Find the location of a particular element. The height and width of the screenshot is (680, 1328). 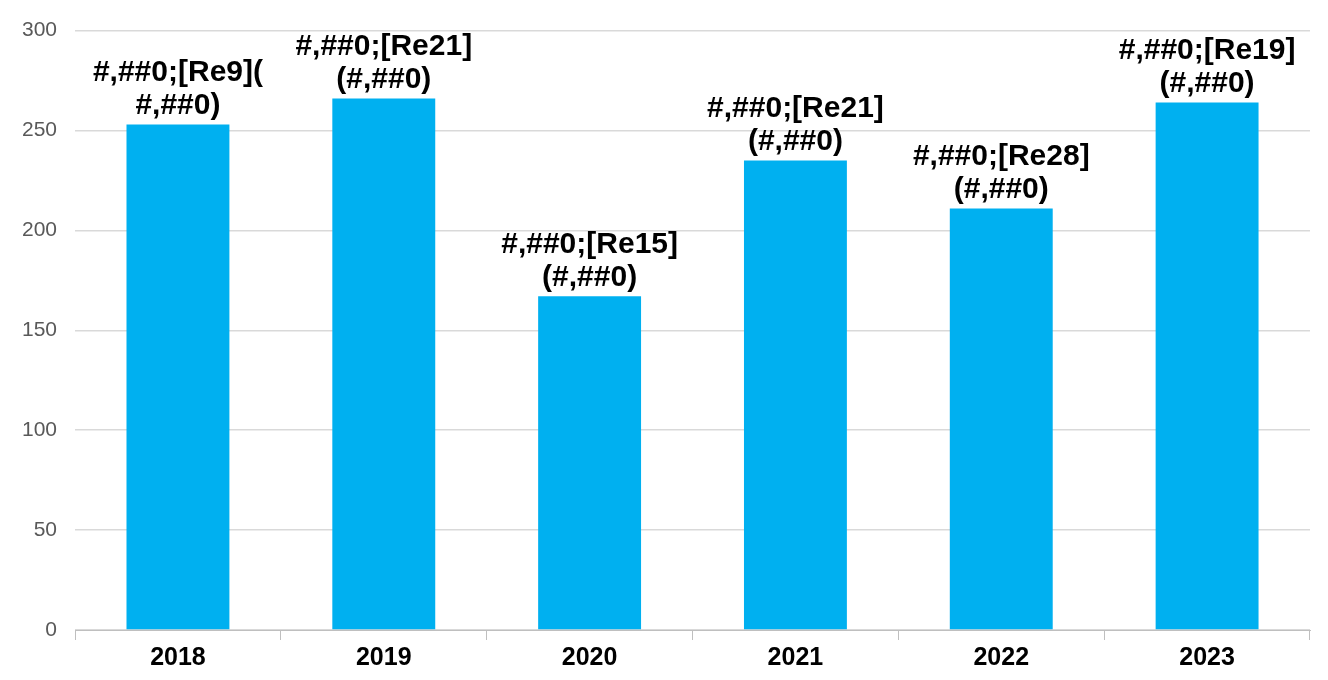

data-label: #,##0;[Re9](#,##0) is located at coordinates (177, 86).